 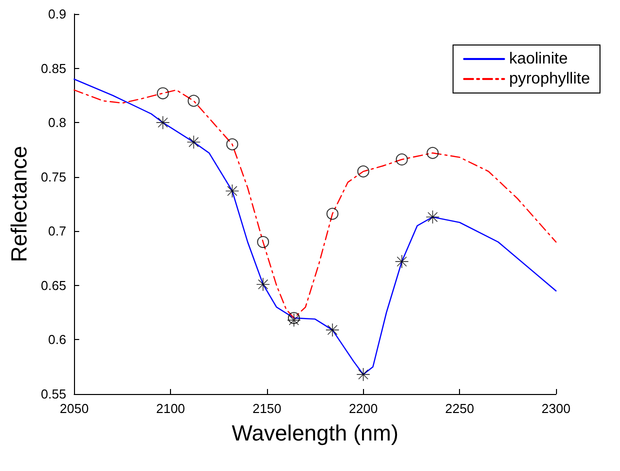 What do you see at coordinates (74, 408) in the screenshot?
I see `x-tick-label: 2050` at bounding box center [74, 408].